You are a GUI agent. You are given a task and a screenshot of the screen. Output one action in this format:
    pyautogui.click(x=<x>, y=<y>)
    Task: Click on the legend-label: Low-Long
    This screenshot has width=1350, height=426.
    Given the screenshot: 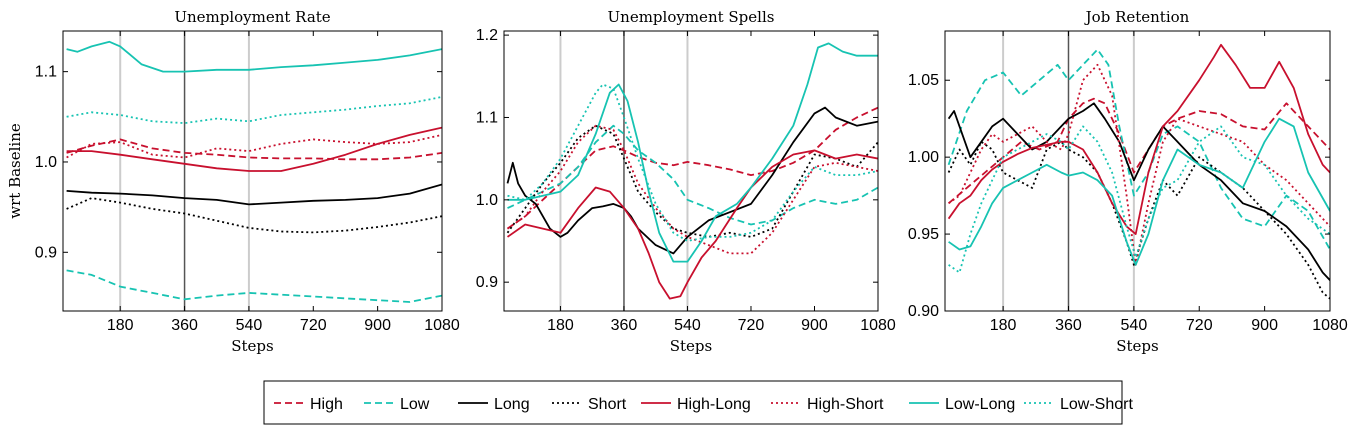 What is the action you would take?
    pyautogui.click(x=980, y=404)
    